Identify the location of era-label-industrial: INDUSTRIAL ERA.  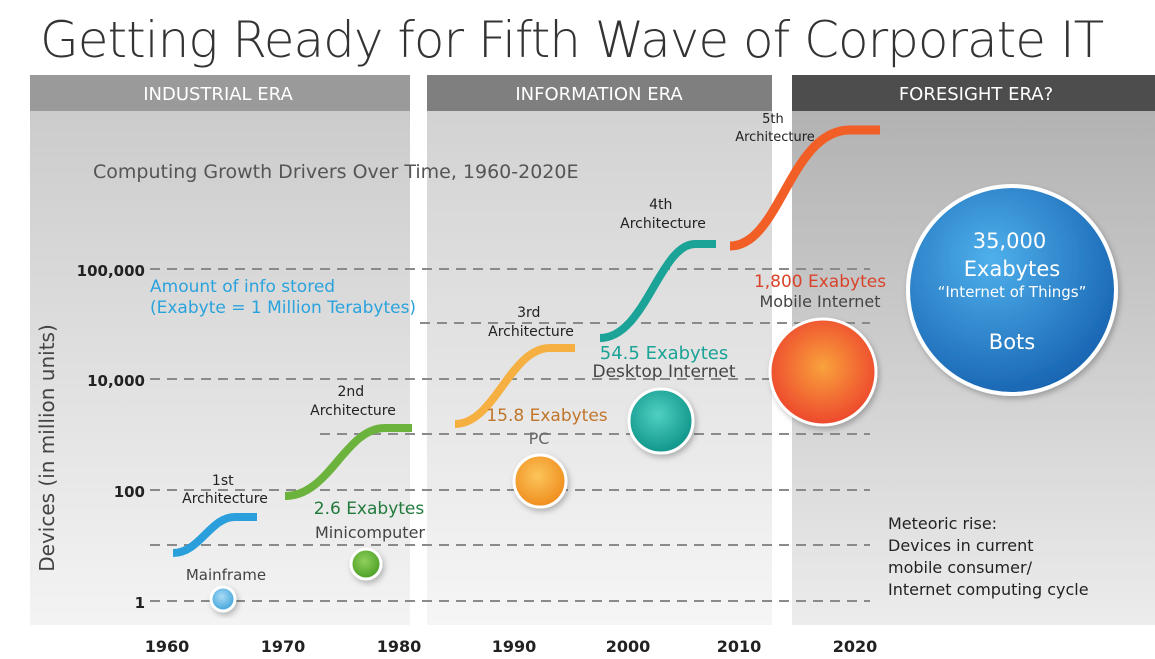
(218, 94).